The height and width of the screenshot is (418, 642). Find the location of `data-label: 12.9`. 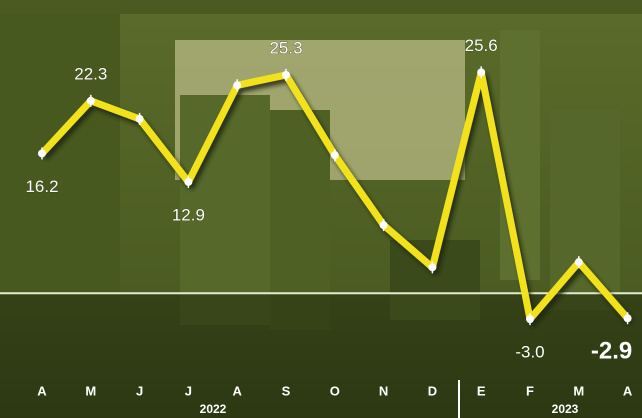

data-label: 12.9 is located at coordinates (188, 214).